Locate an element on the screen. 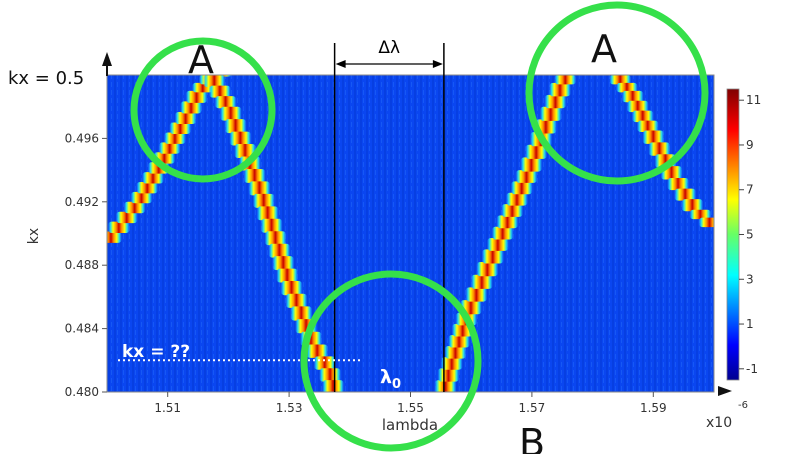  x-tick-label: 1.55 is located at coordinates (410, 408).